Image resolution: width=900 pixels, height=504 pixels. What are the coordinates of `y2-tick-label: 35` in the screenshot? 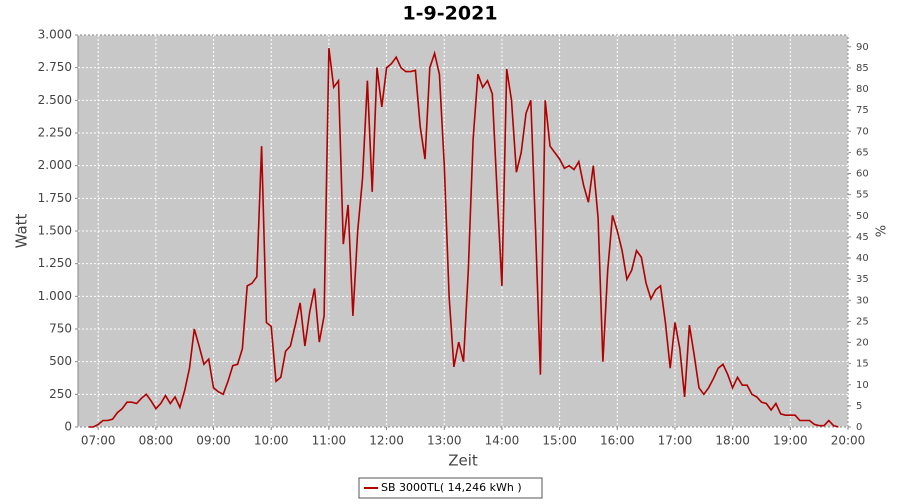 It's located at (862, 279).